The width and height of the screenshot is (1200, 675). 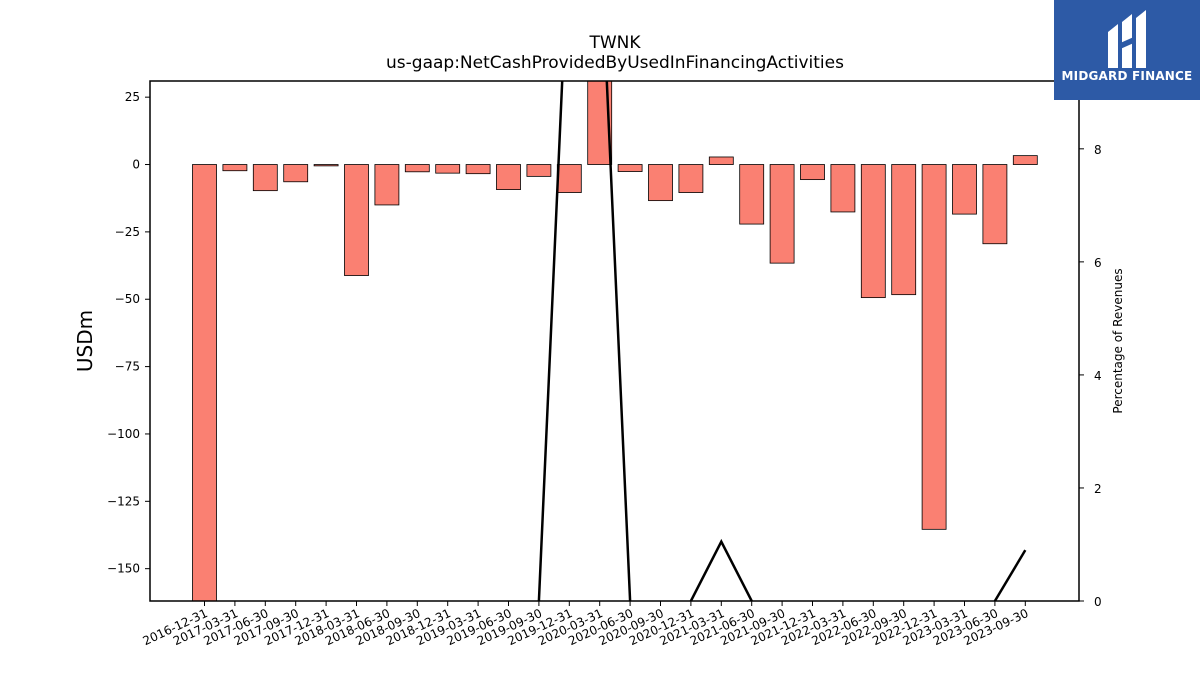 What do you see at coordinates (128, 333) in the screenshot?
I see `y-axis-left: 25 0 −25 −50 −75 −100 −125 −150` at bounding box center [128, 333].